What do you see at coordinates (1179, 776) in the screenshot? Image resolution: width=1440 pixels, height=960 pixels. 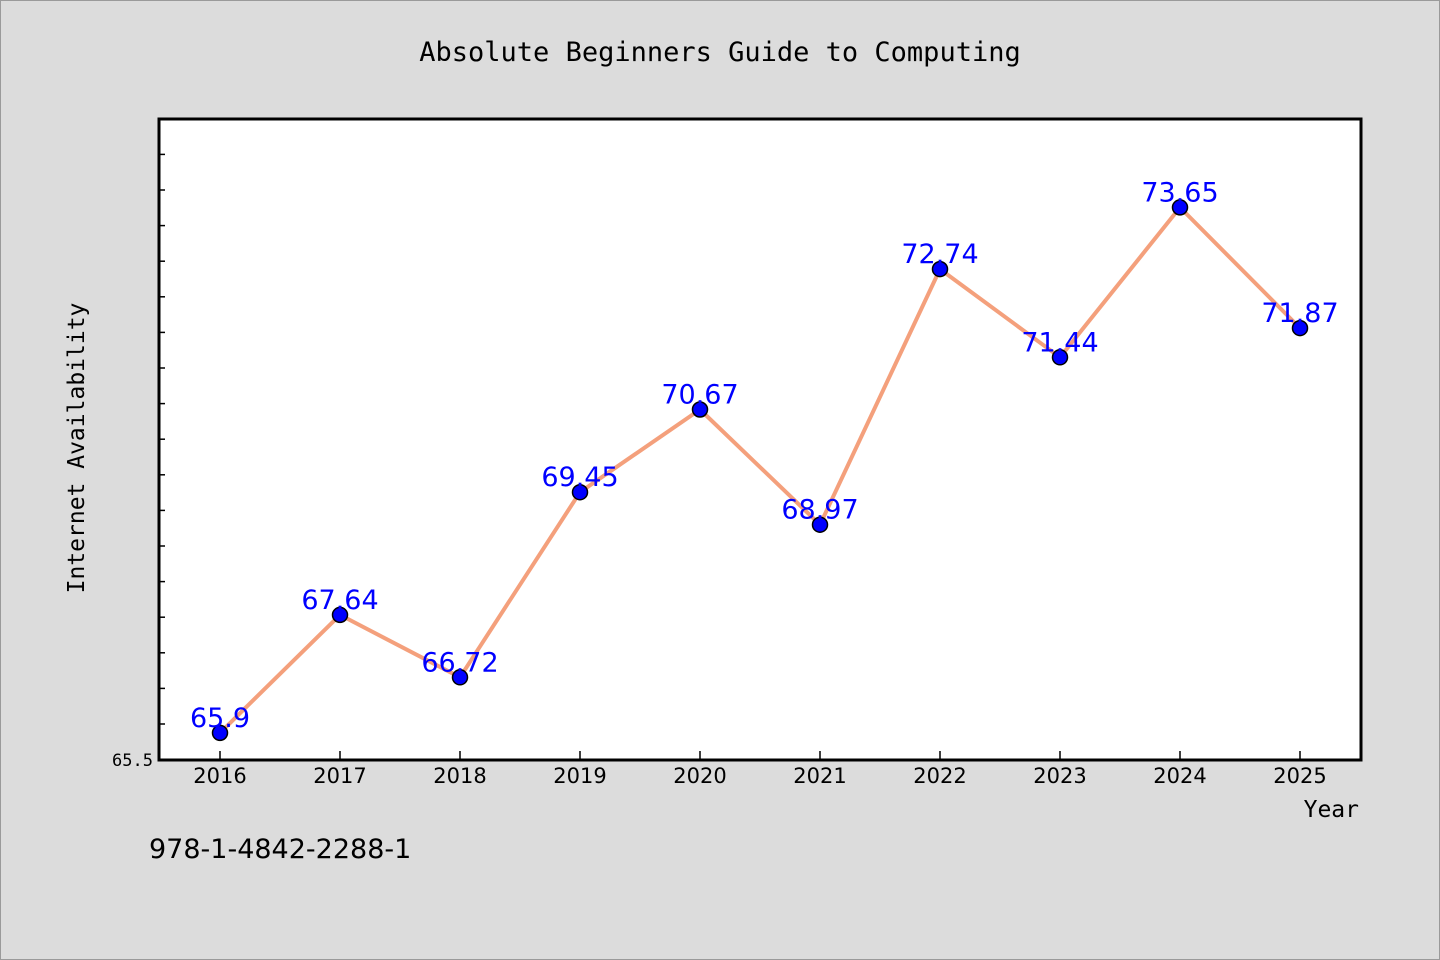 I see `x-tick-label: 2024` at bounding box center [1179, 776].